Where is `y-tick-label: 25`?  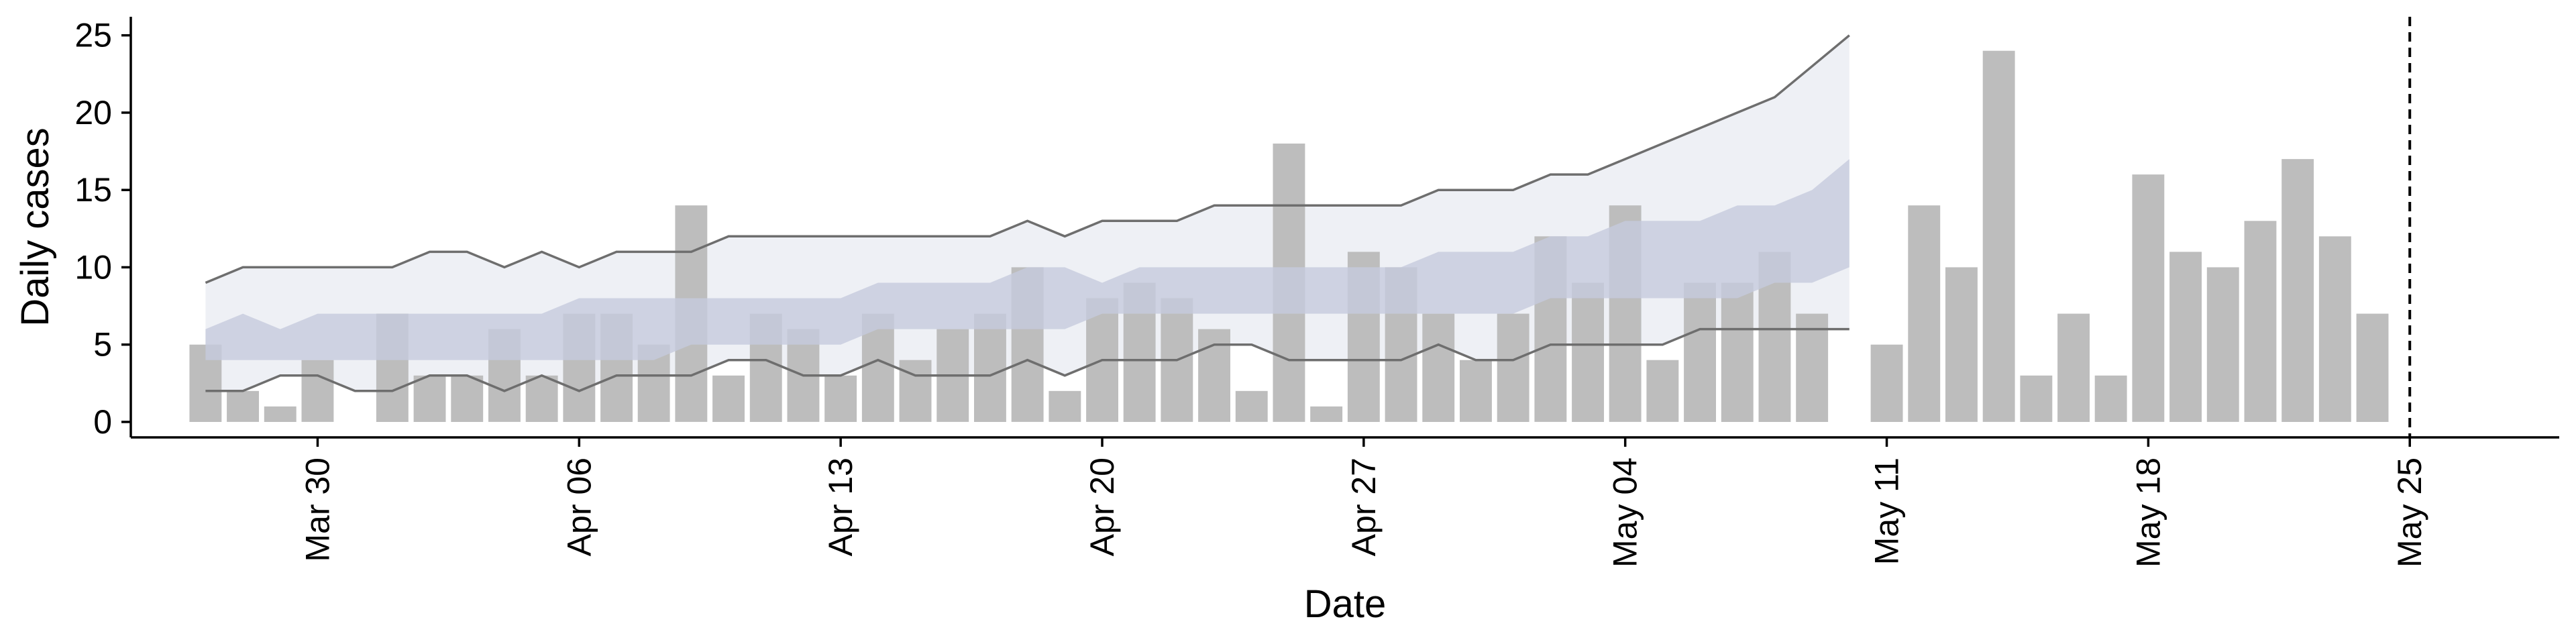 y-tick-label: 25 is located at coordinates (93, 35).